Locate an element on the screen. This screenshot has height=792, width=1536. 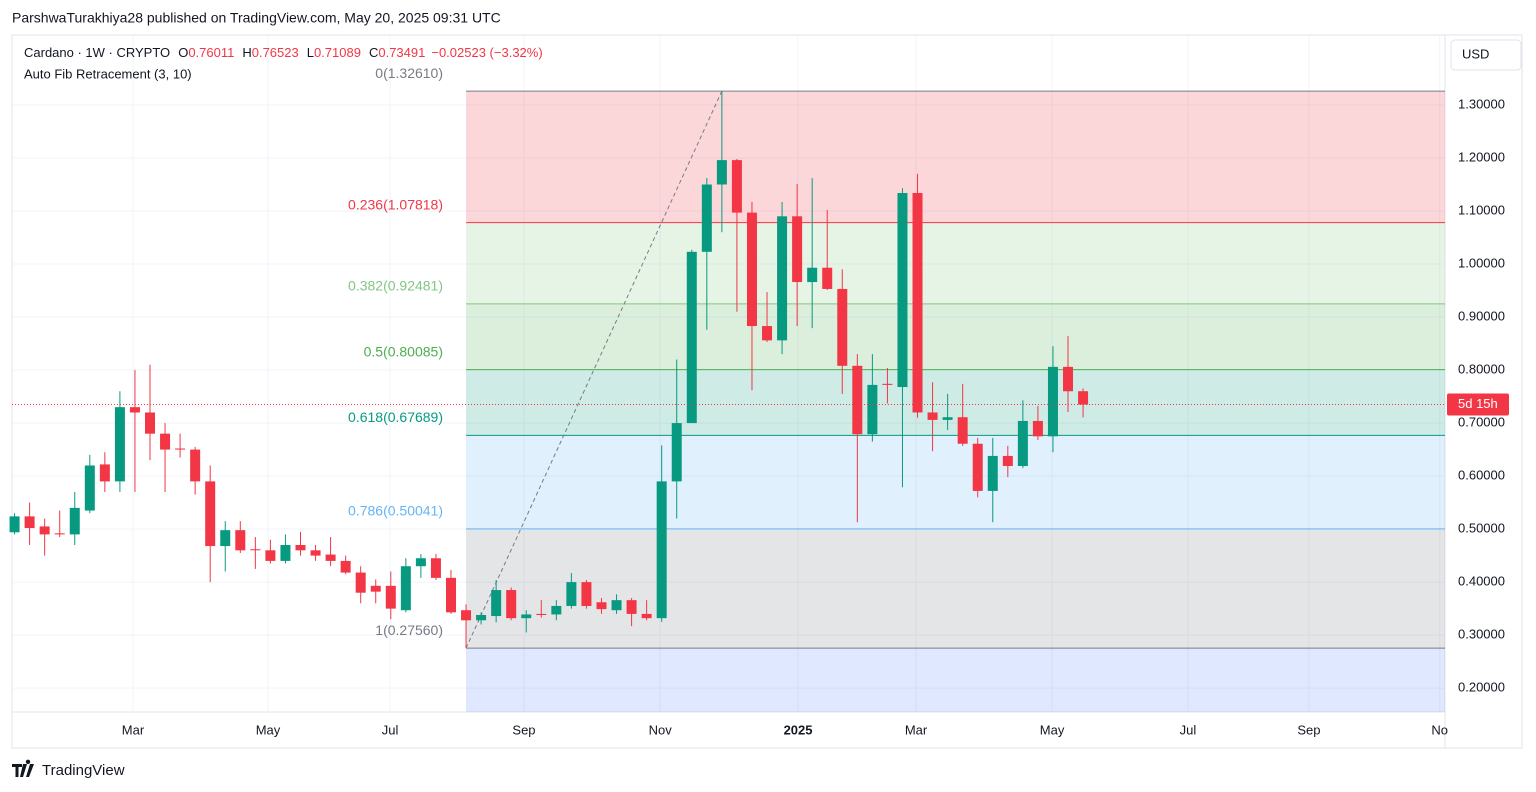
y-tick-label: 1.20000 is located at coordinates (1481, 156).